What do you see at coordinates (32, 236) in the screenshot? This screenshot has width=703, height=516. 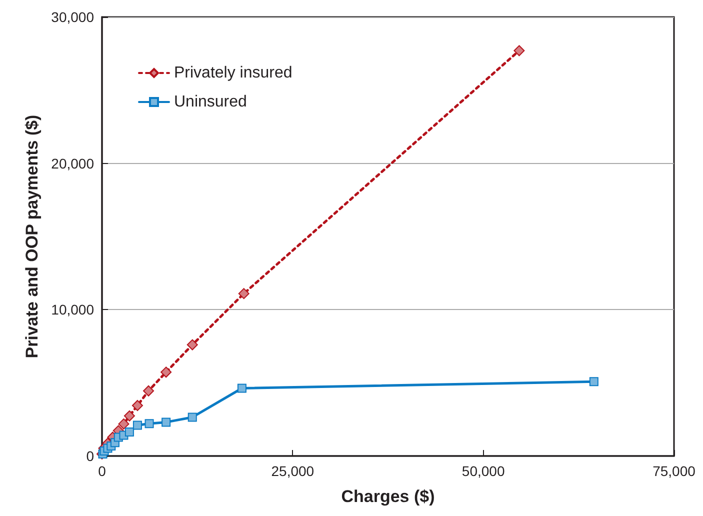 I see `y-axis-title: Private and OOP payments ($)` at bounding box center [32, 236].